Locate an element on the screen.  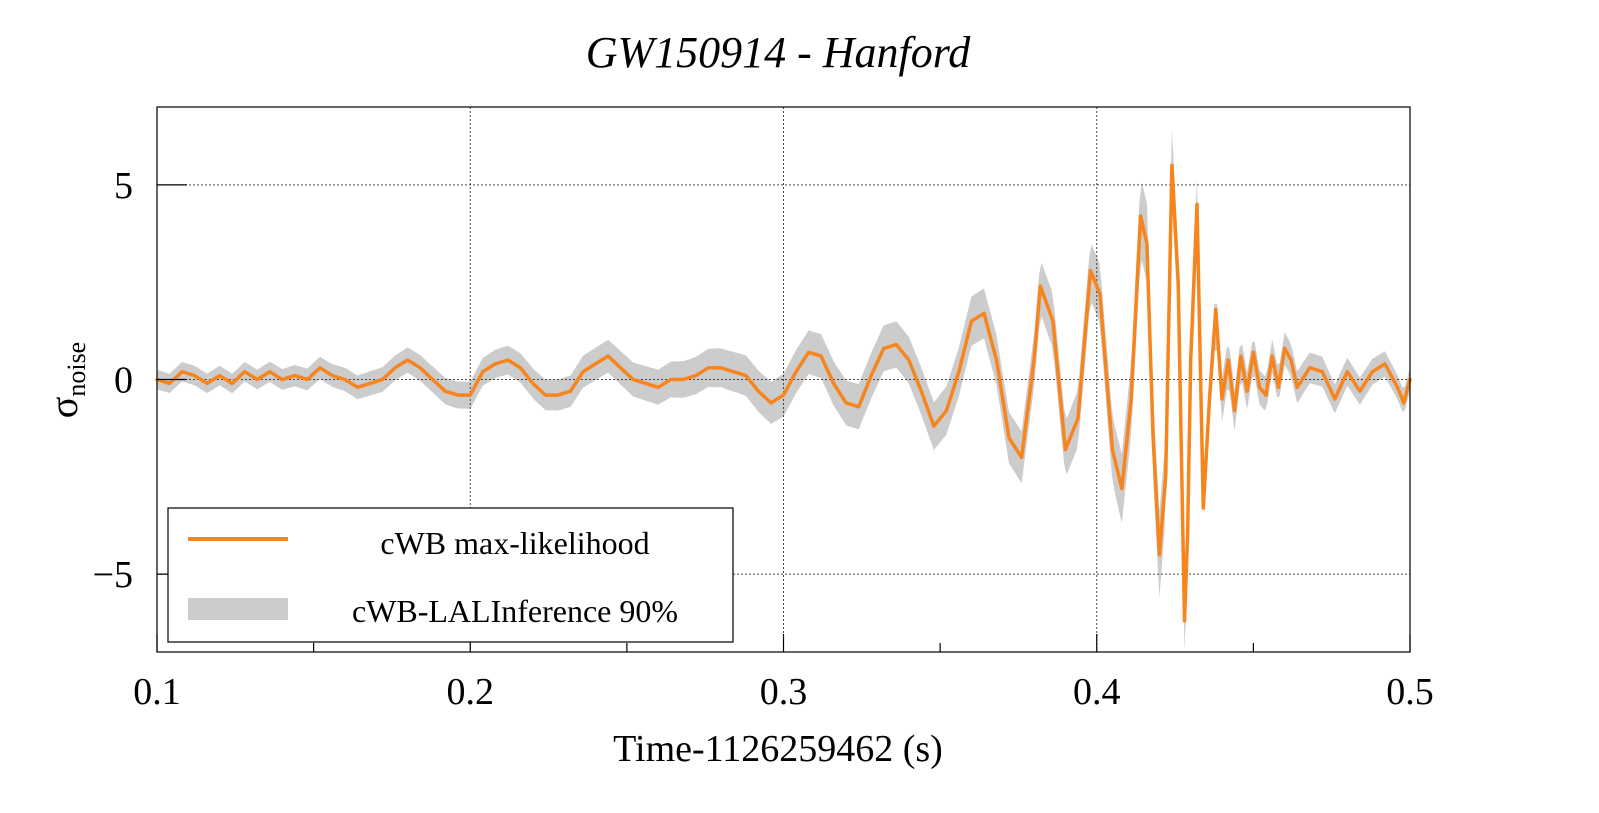
x-tick-label: 0.4 is located at coordinates (1097, 692).